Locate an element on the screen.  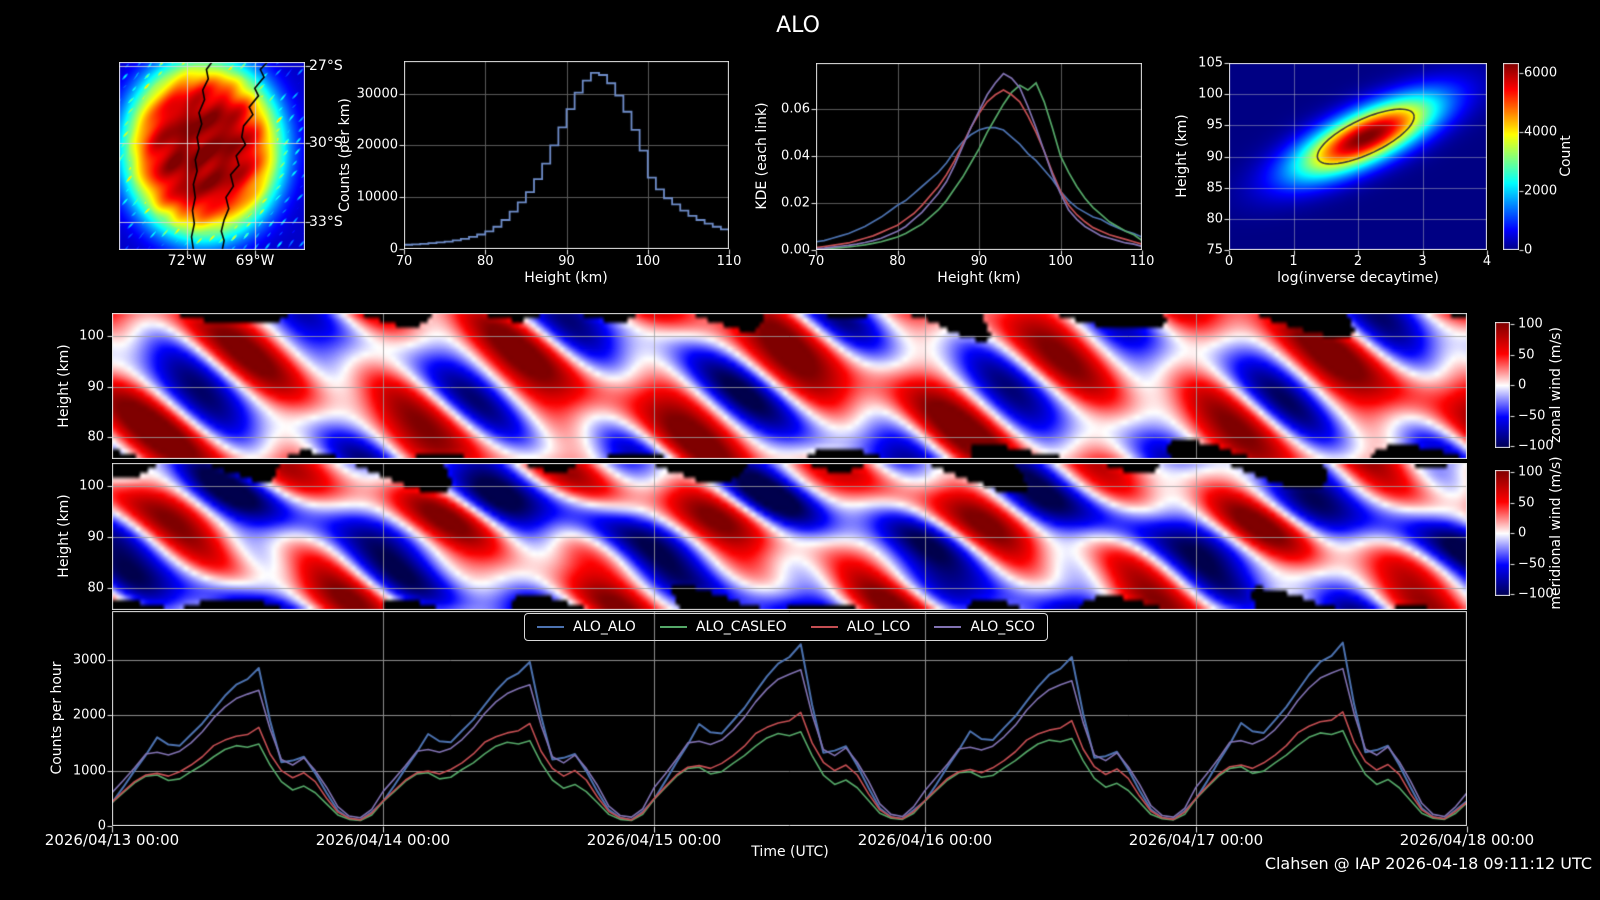
meridional-colorbar-tick: 100 is located at coordinates (1530, 472).